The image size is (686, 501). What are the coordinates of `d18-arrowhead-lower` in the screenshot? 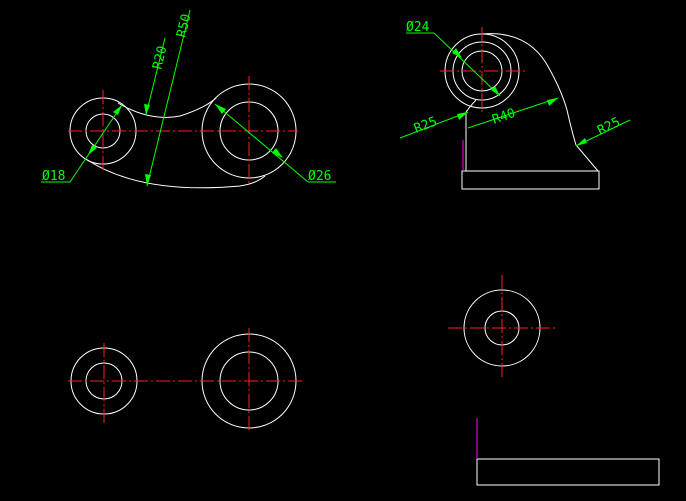 It's located at (92, 150).